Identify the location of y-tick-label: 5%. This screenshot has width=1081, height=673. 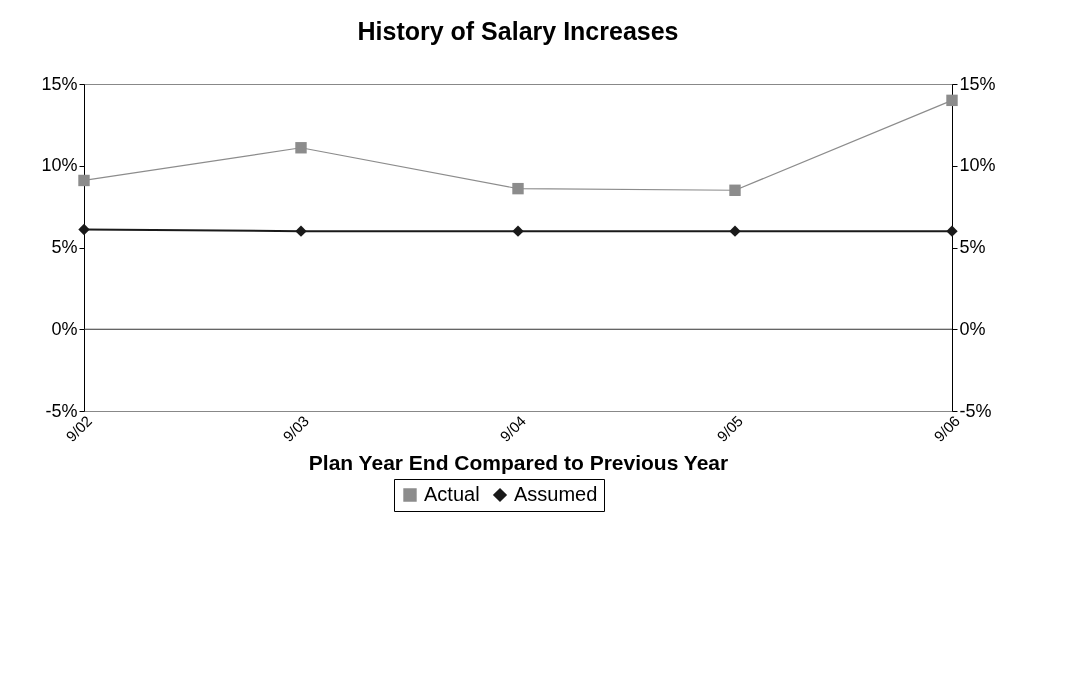
(64, 247).